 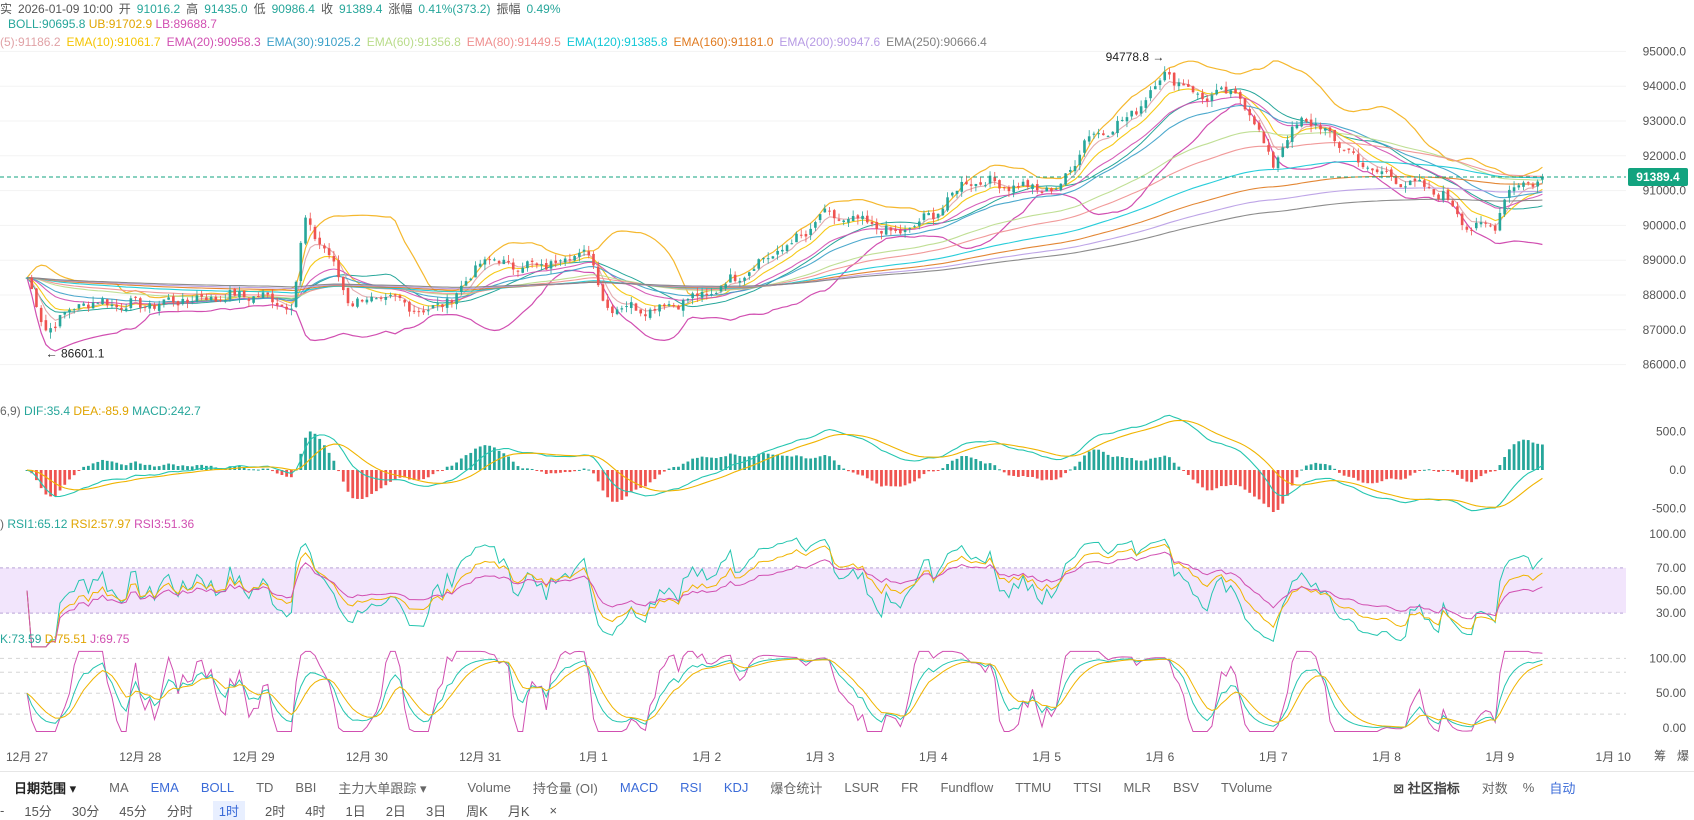 What do you see at coordinates (45, 788) in the screenshot?
I see `date-range-button: 日期范围 ▾` at bounding box center [45, 788].